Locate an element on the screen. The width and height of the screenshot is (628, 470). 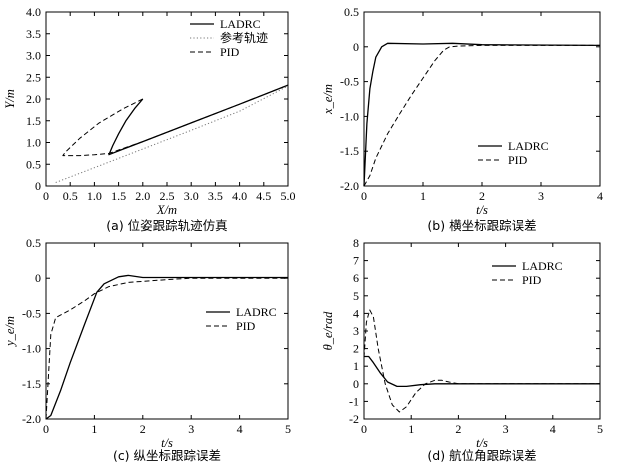
y-tick-label: 4 is located at coordinates (356, 313).